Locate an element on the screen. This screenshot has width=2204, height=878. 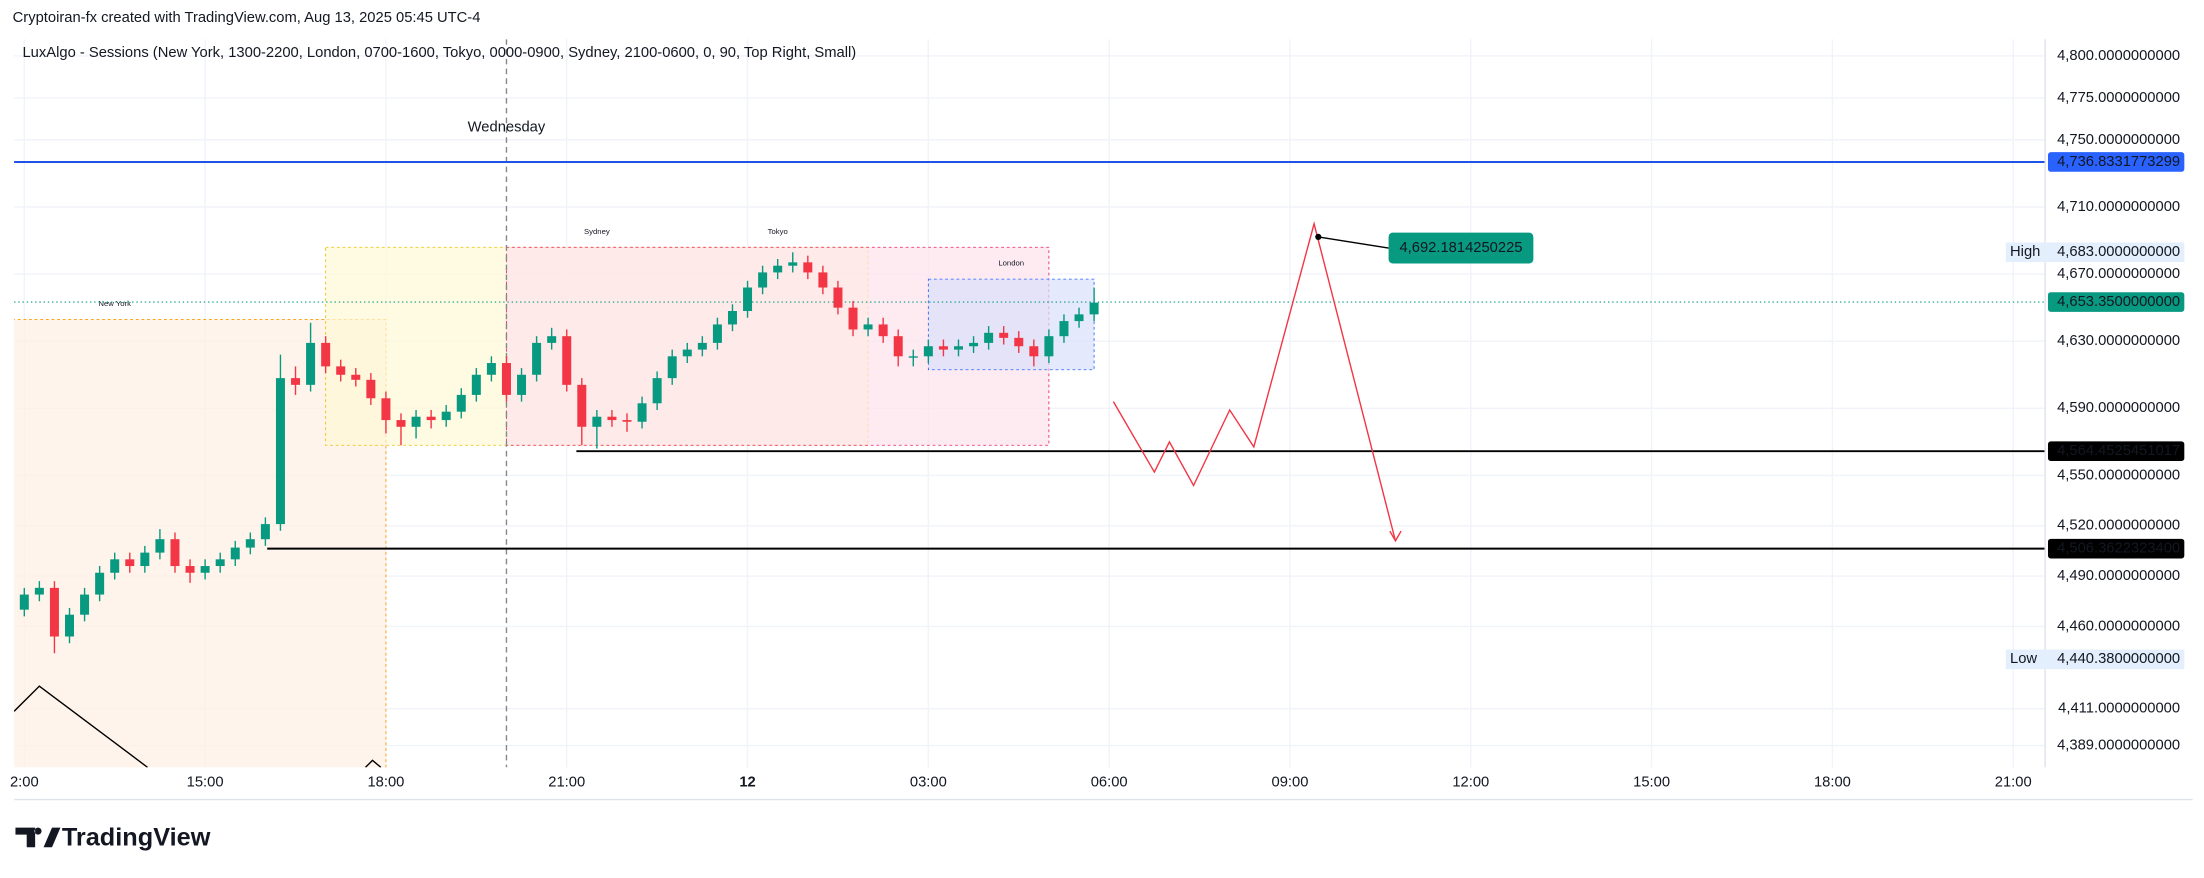
y-tick-label: 4,389.0000000000 is located at coordinates (2118, 745).